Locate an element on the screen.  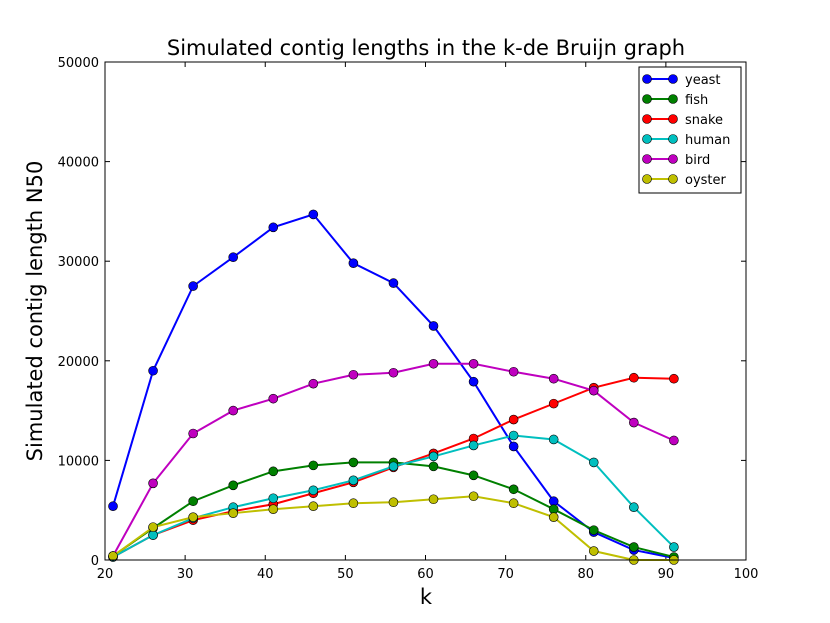
legend: yeast fish snake human bird oyster is located at coordinates (690, 130).